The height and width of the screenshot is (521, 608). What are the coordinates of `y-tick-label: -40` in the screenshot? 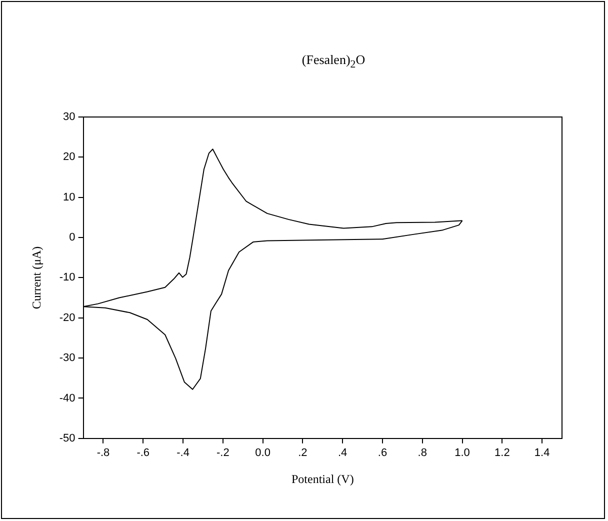 It's located at (67, 398).